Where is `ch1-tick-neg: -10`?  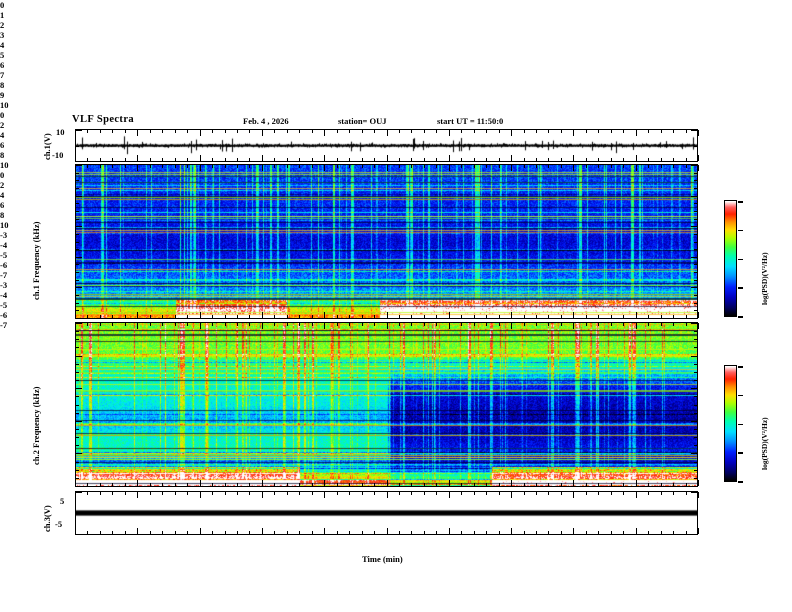 ch1-tick-neg: -10 is located at coordinates (58, 155).